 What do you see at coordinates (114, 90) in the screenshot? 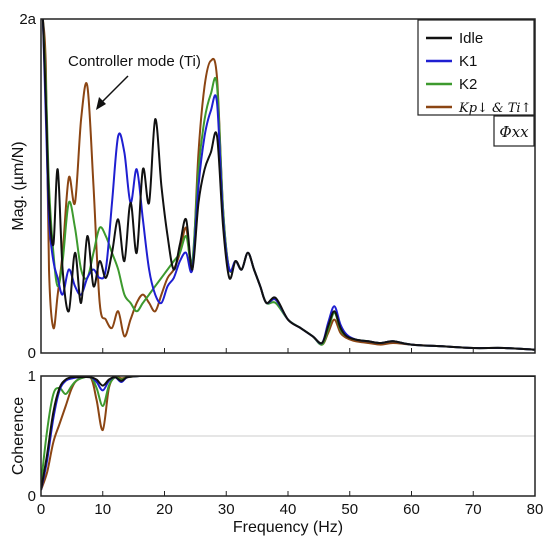
I see `annotation-arrow` at bounding box center [114, 90].